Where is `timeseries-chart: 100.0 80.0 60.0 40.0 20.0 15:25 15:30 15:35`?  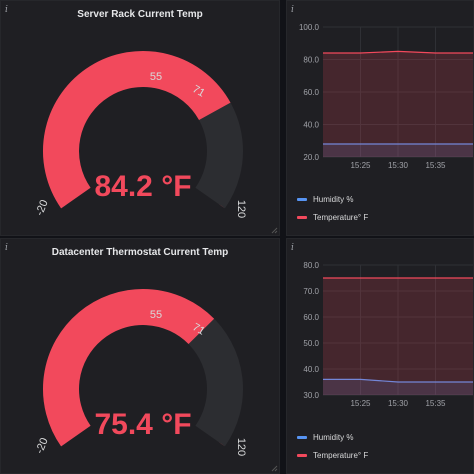
timeseries-chart: 100.0 80.0 60.0 40.0 20.0 15:25 15:30 15:35 is located at coordinates (386, 96).